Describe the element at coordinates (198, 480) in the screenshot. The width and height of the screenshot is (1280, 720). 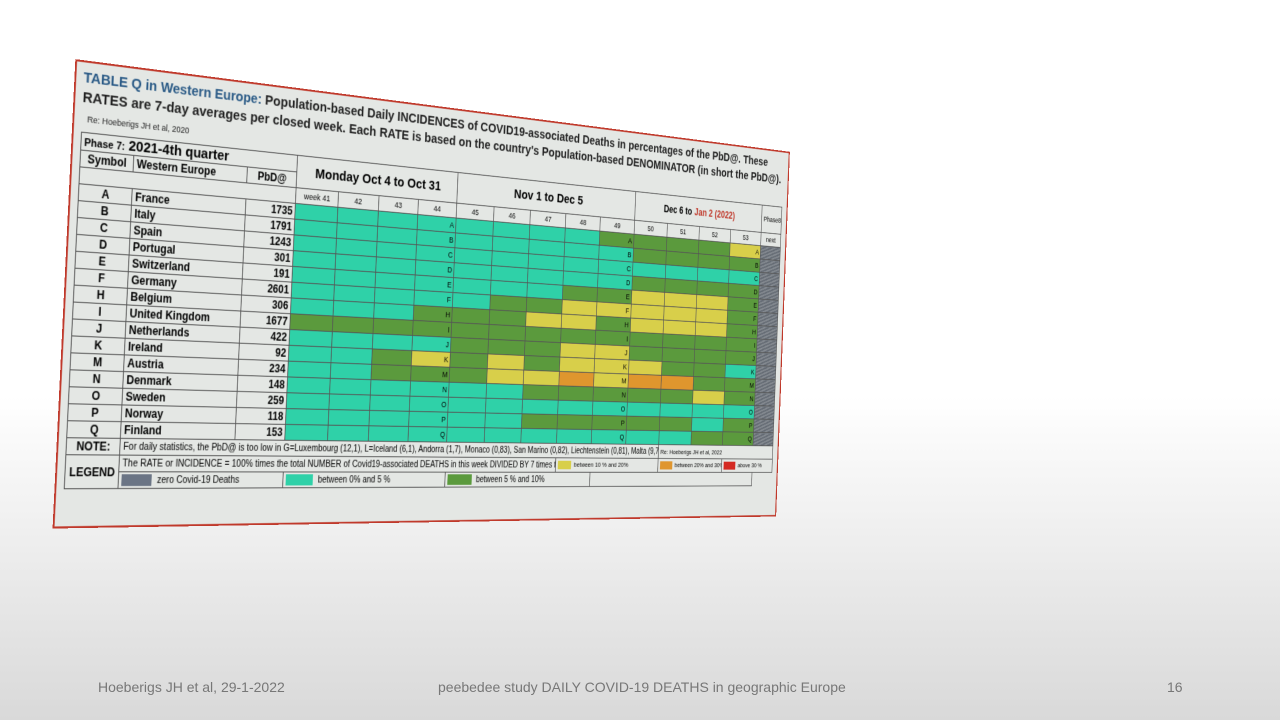
I see `legend-text: zero Covid-19 Deaths` at that location.